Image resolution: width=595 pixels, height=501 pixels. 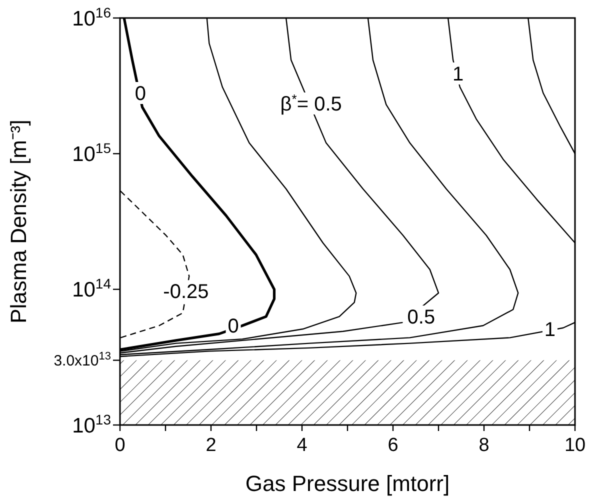 I want to click on y-axis-title: Plasma Density [m⁻³], so click(x=18, y=222).